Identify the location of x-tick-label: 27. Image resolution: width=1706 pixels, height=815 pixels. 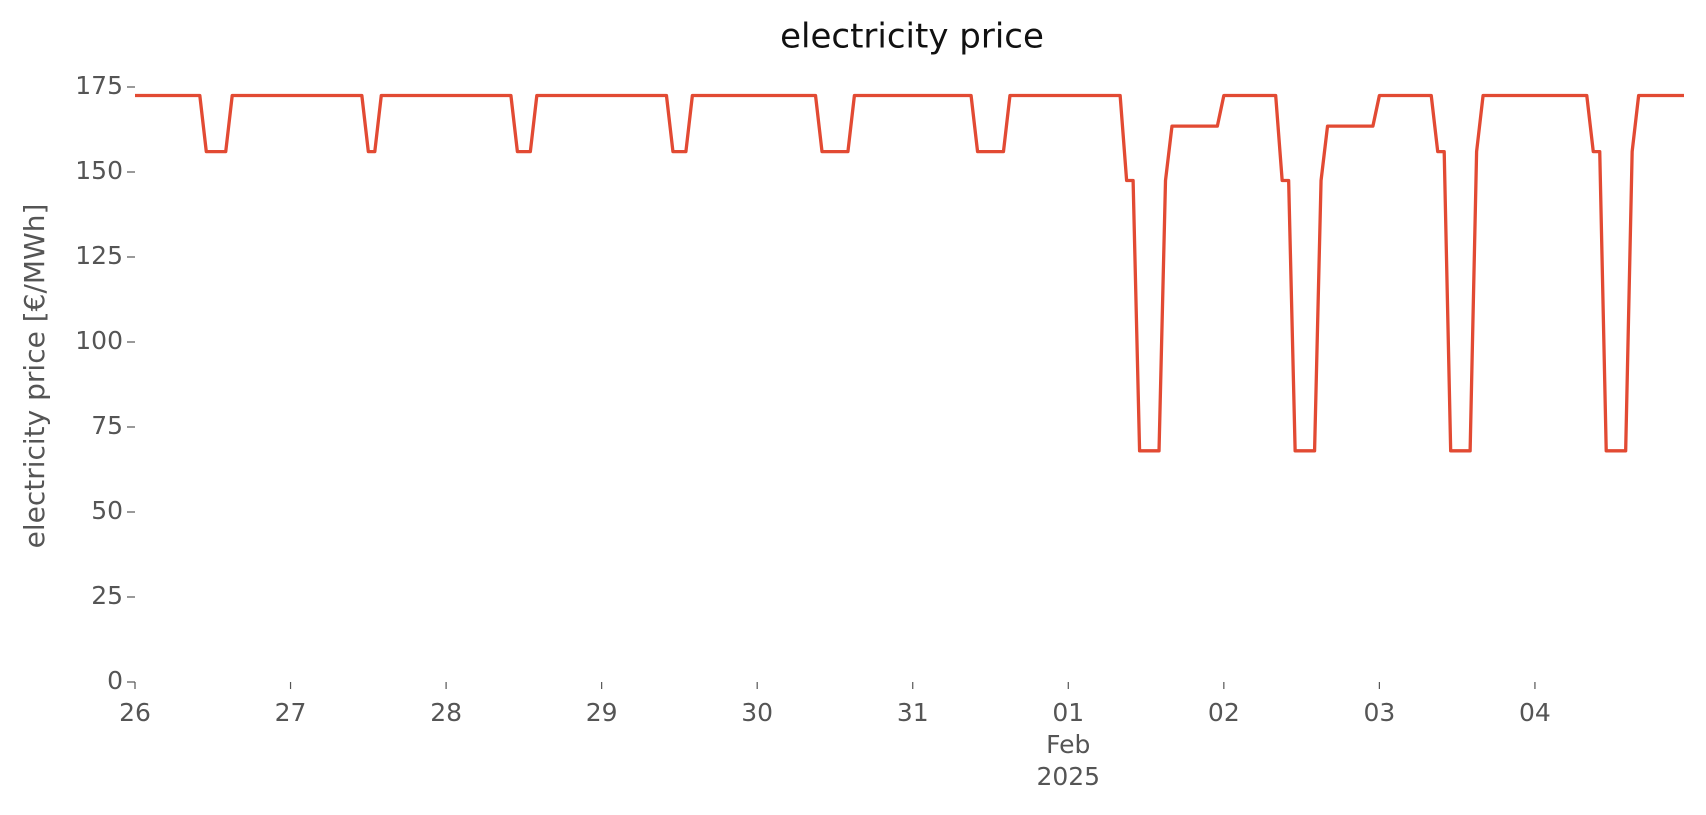
(290, 712).